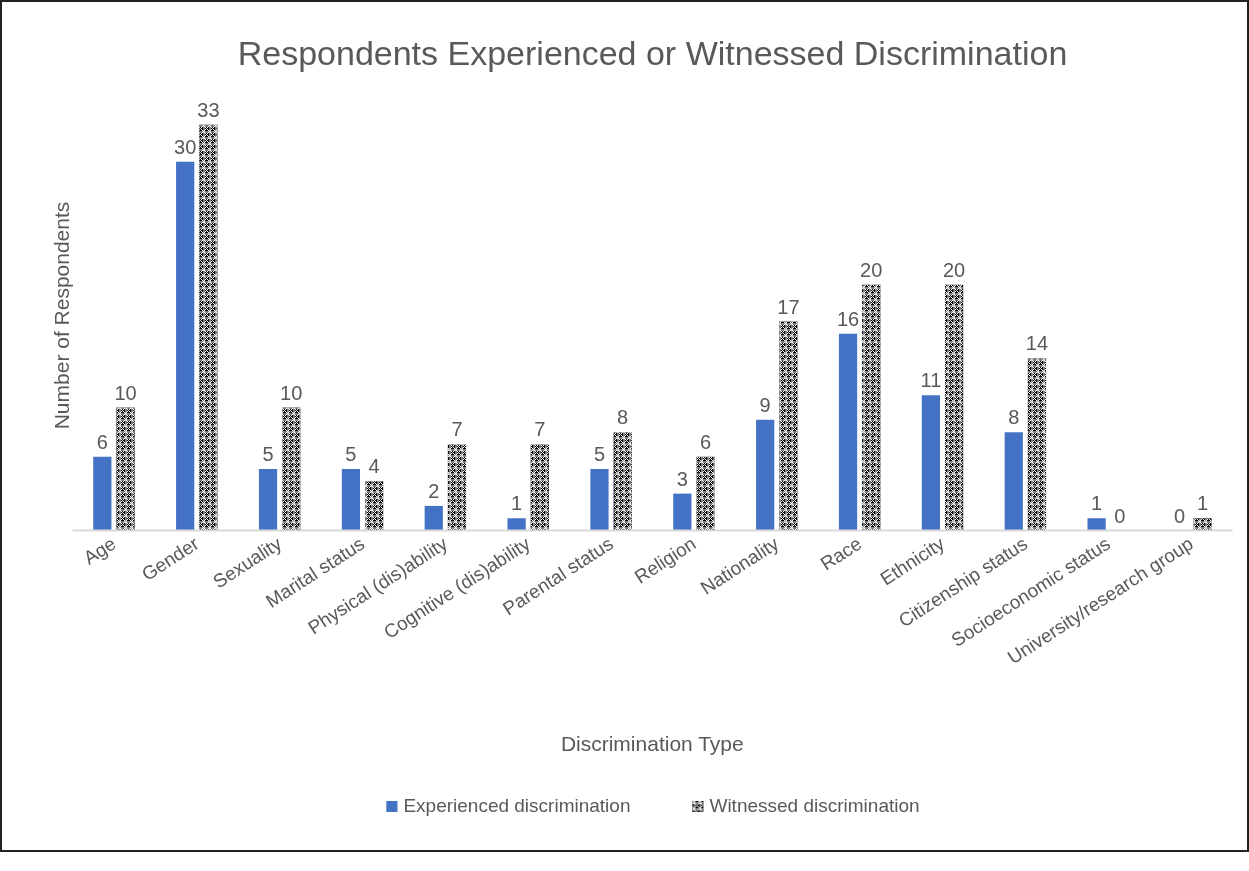 This screenshot has width=1249, height=871. I want to click on data-label: 14, so click(1037, 343).